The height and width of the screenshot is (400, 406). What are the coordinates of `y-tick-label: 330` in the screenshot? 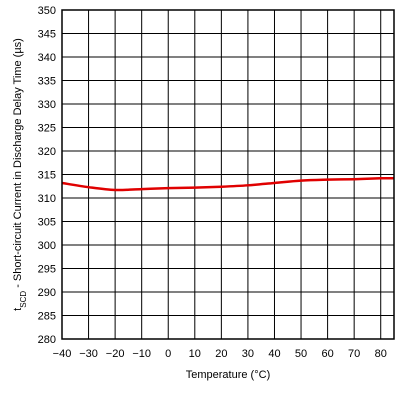 It's located at (47, 105).